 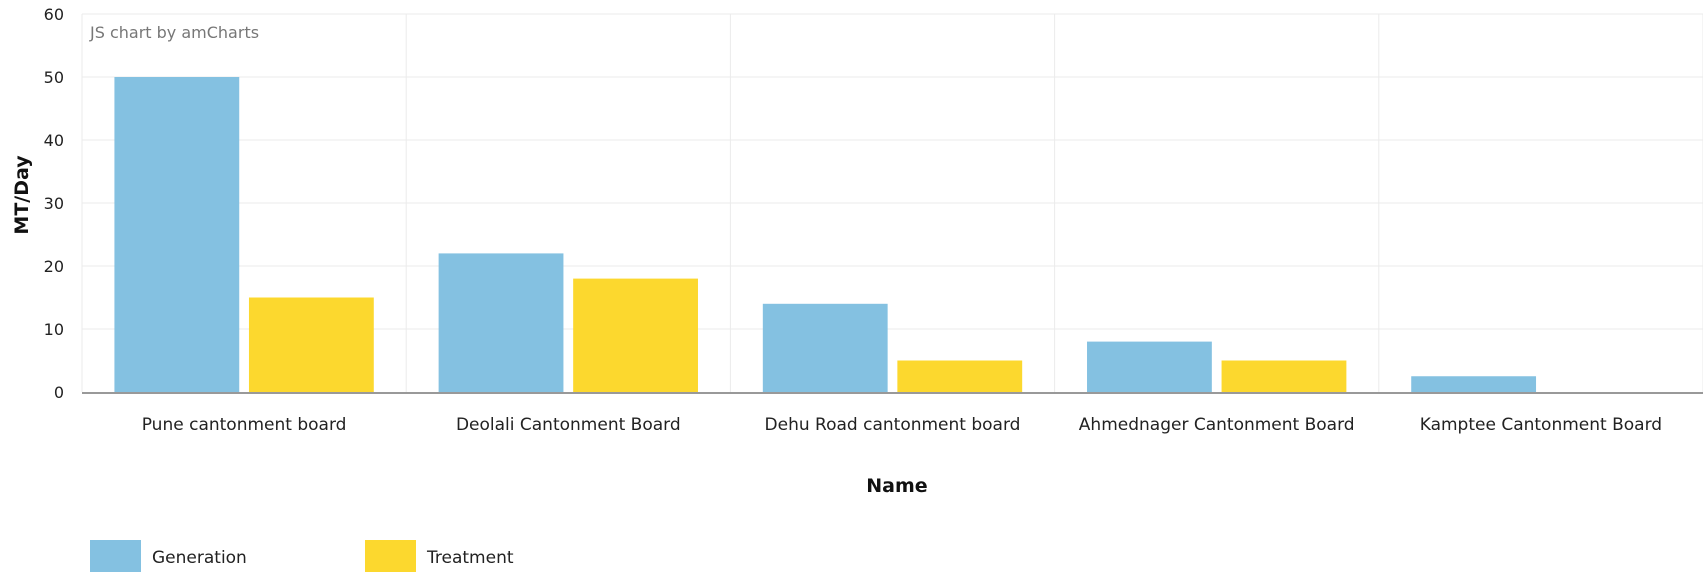 What do you see at coordinates (470, 558) in the screenshot?
I see `legend-label-treatment: Treatment` at bounding box center [470, 558].